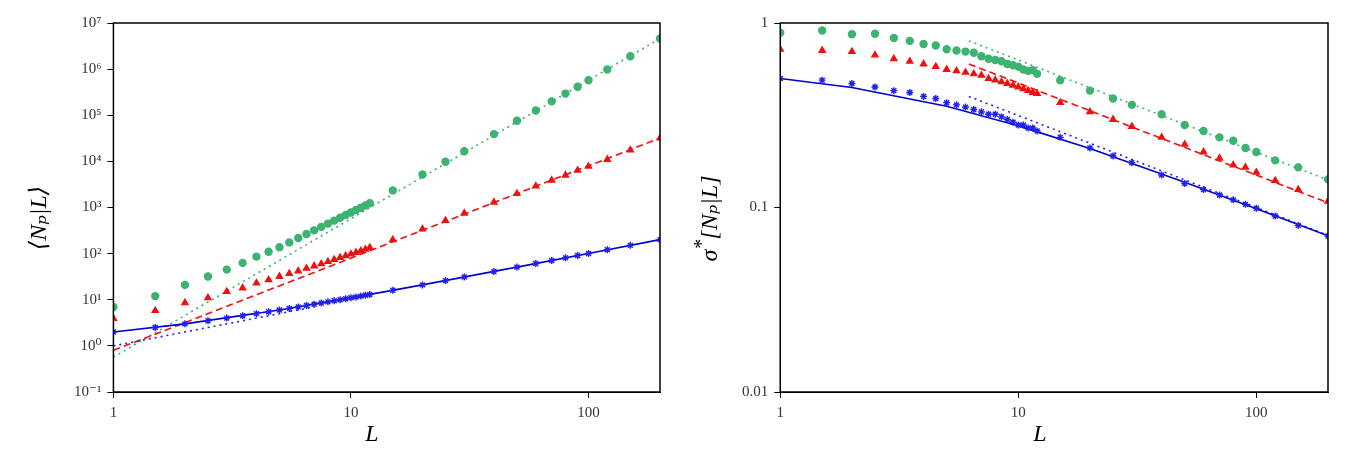 Image resolution: width=1371 pixels, height=466 pixels. I want to click on y-tick-label: 10⁵, so click(91, 114).